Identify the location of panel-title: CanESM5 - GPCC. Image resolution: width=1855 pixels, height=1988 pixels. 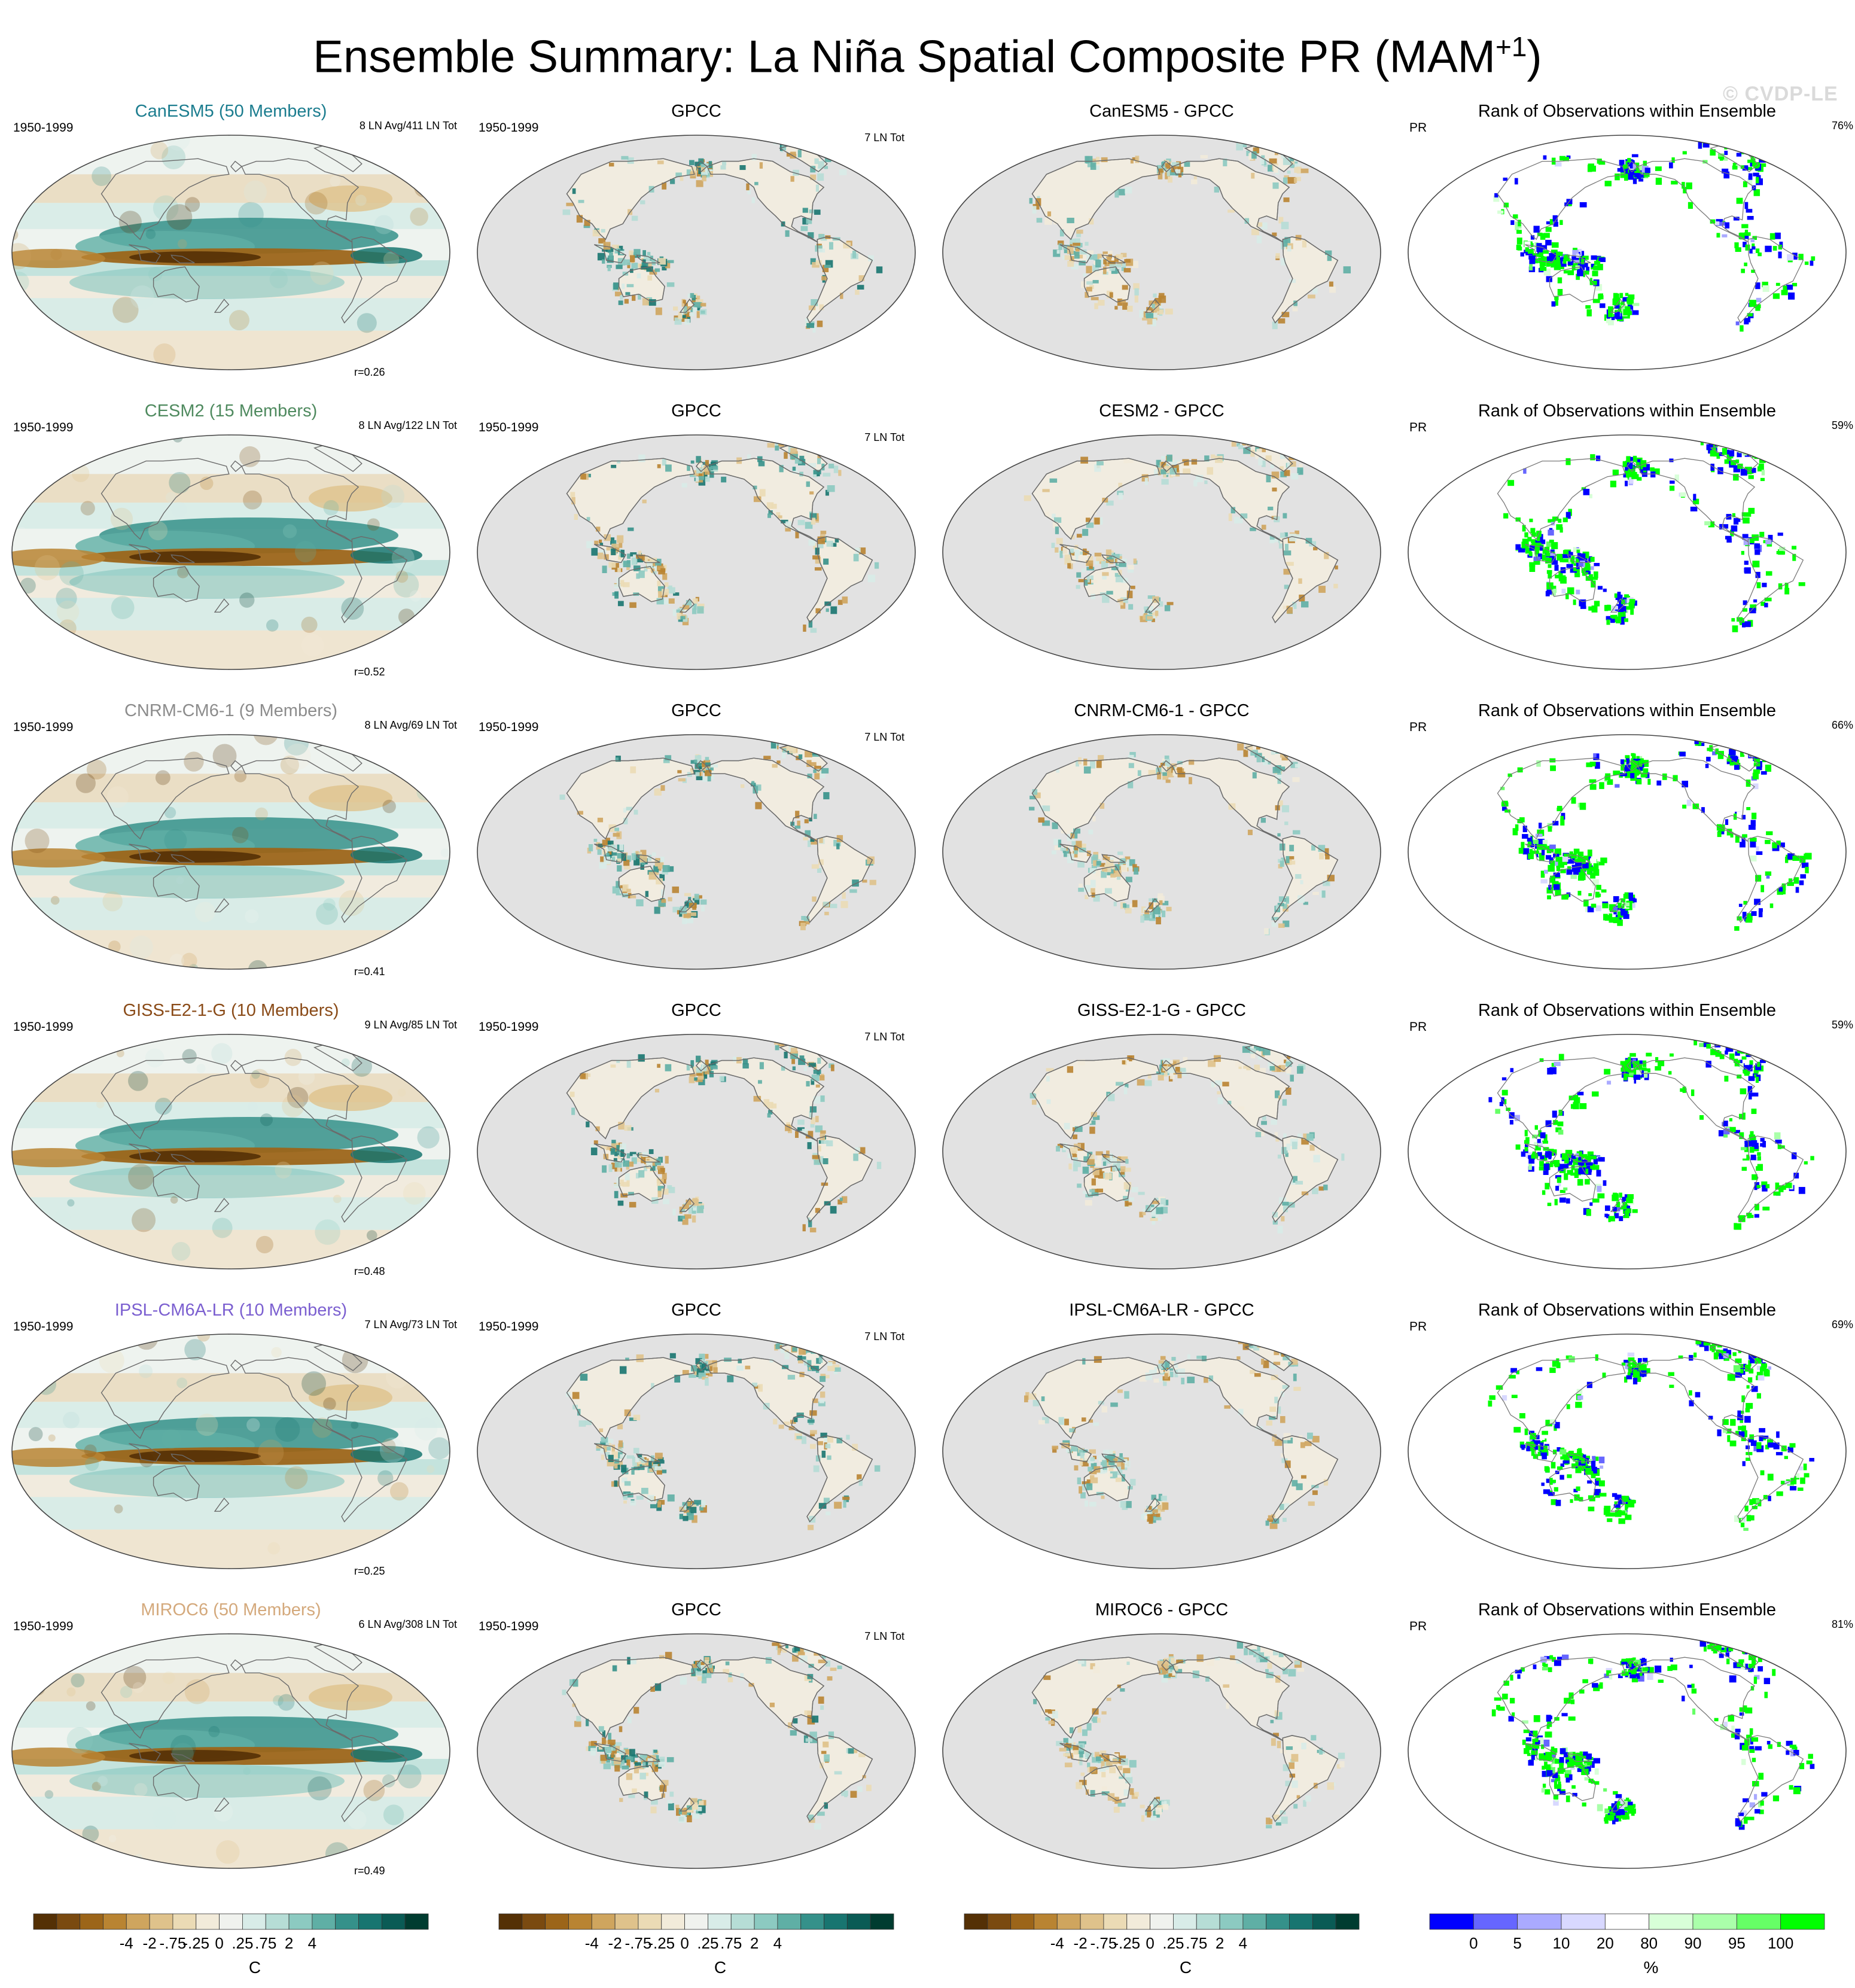
(1161, 111).